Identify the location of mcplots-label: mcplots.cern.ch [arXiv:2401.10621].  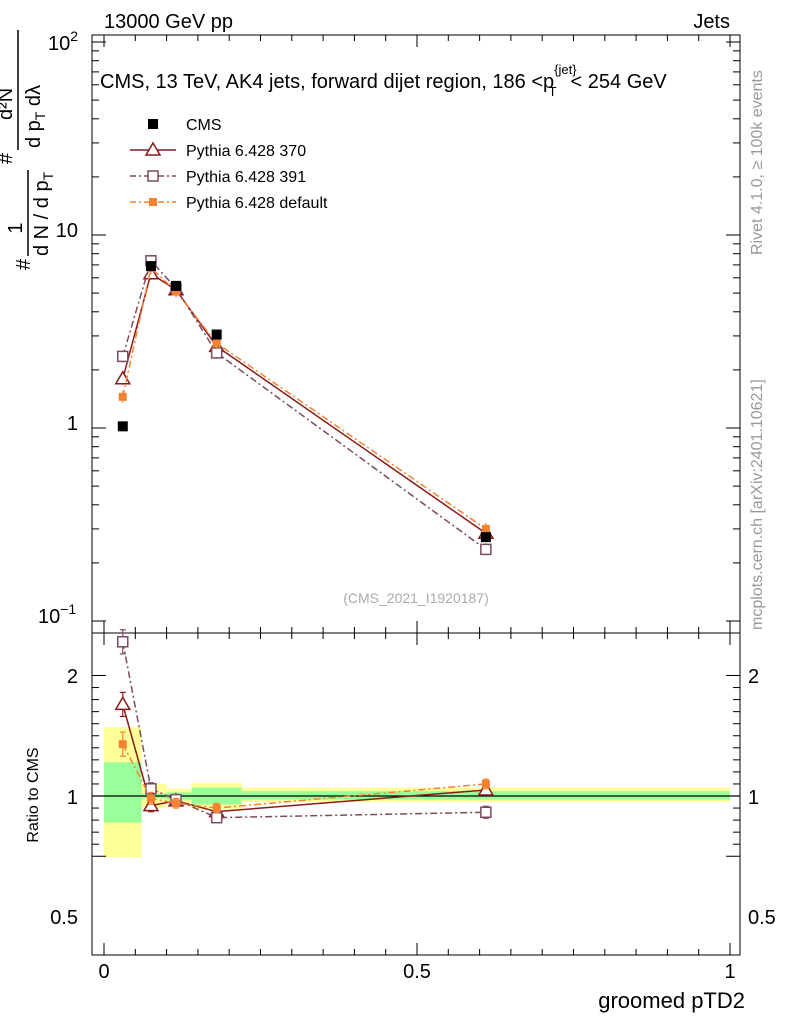
(757, 504).